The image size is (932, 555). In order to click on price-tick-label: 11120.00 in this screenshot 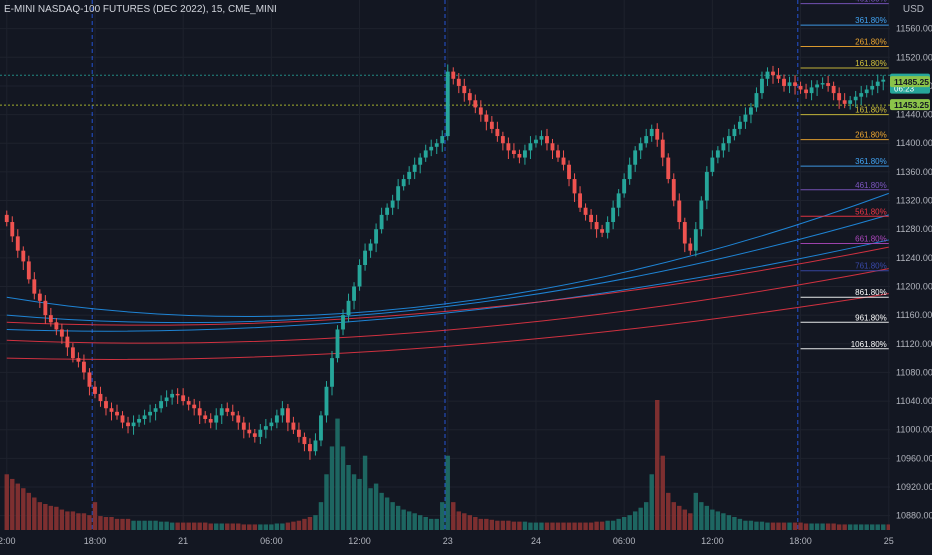, I will do `click(914, 344)`.